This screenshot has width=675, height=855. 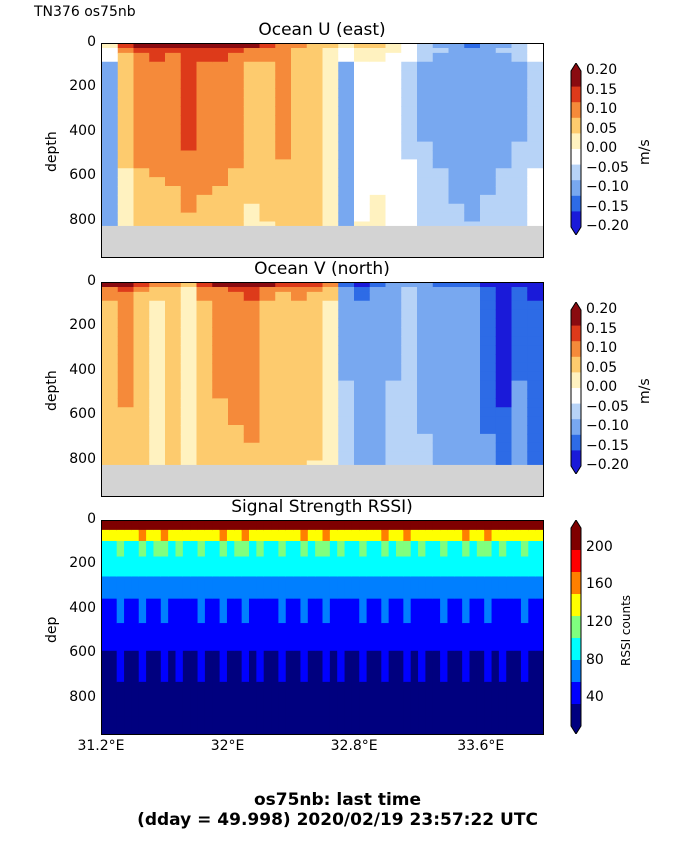 I want to click on xtick-label: 32°E, so click(x=227, y=746).